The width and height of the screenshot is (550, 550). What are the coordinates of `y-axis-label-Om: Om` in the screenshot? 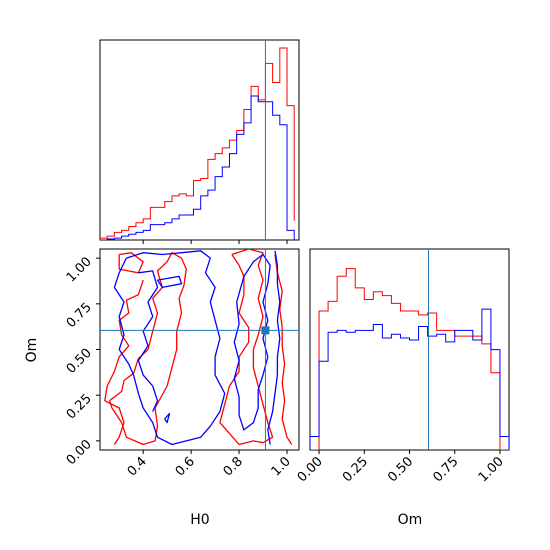 It's located at (32, 350).